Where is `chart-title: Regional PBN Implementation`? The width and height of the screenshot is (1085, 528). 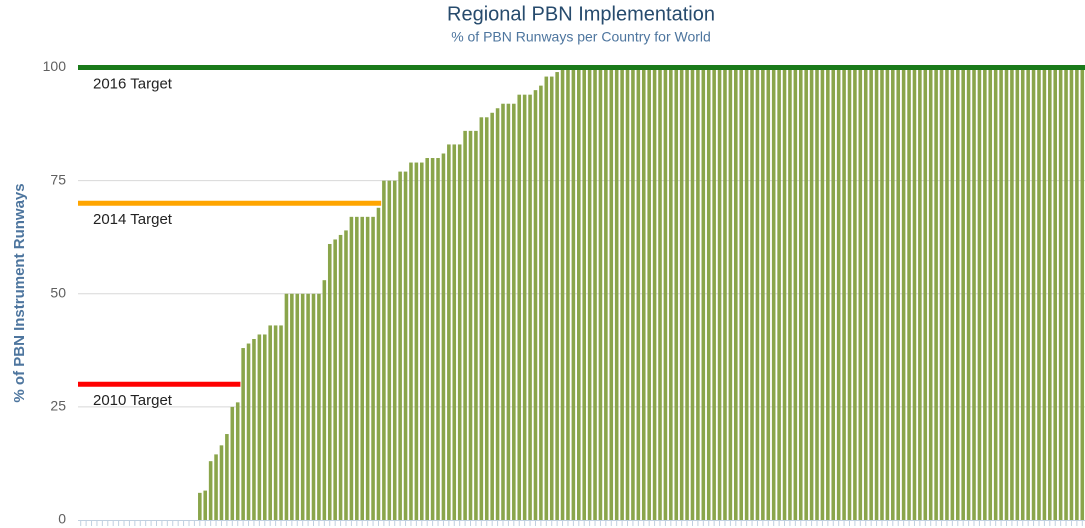 chart-title: Regional PBN Implementation is located at coordinates (581, 14).